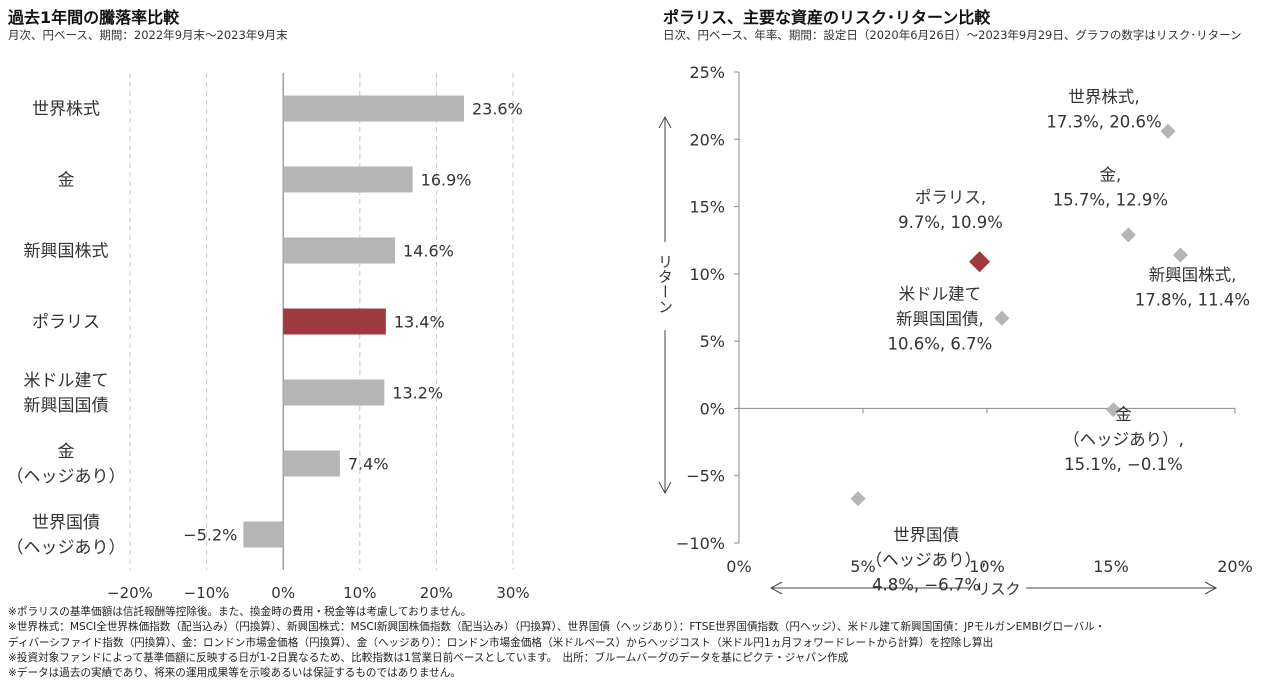 This screenshot has width=1280, height=691. What do you see at coordinates (1110, 174) in the screenshot?
I see `point-label: 金,` at bounding box center [1110, 174].